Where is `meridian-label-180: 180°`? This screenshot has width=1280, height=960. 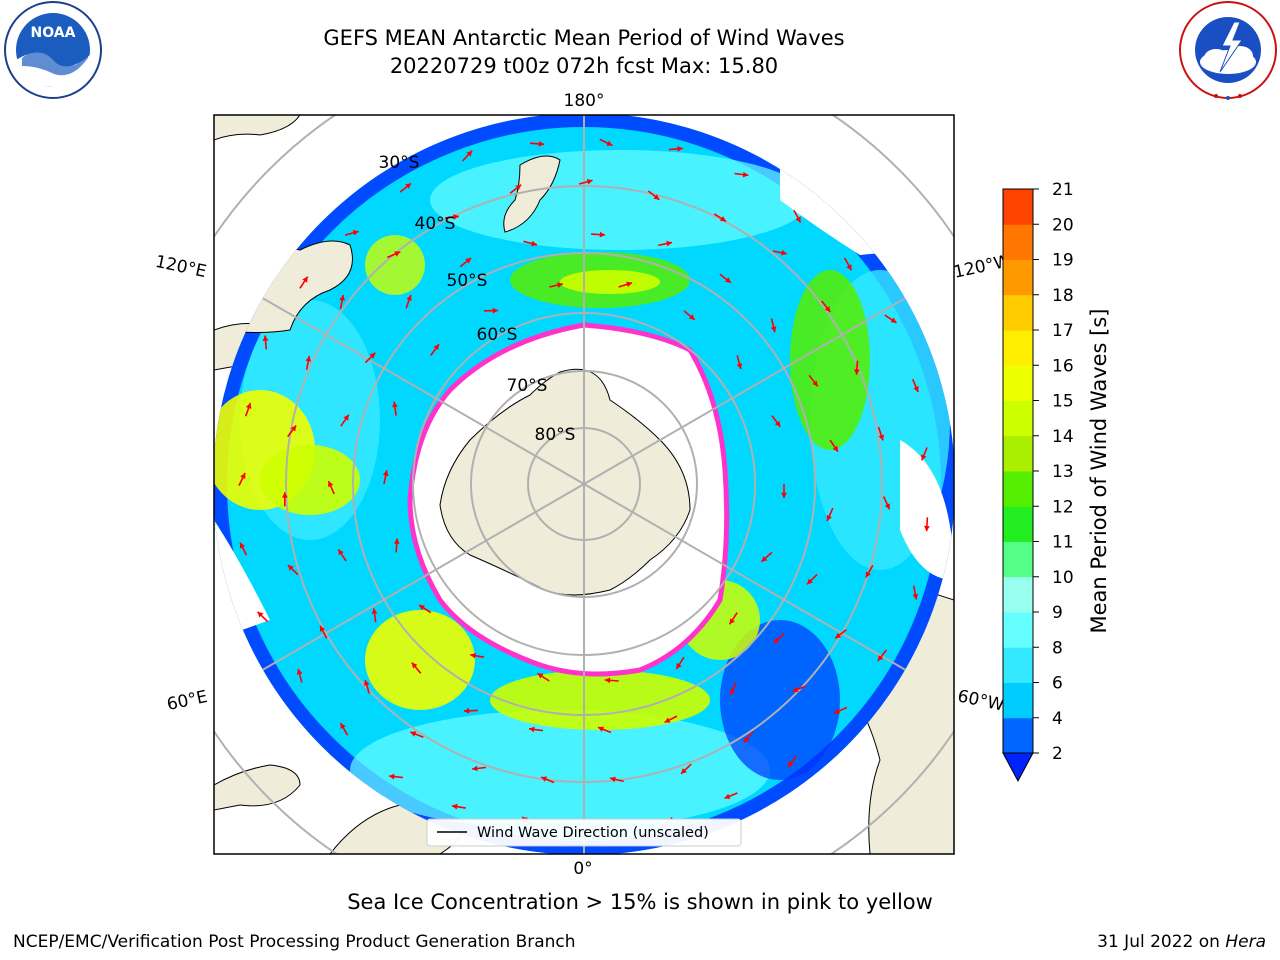
meridian-label-180: 180° is located at coordinates (584, 101).